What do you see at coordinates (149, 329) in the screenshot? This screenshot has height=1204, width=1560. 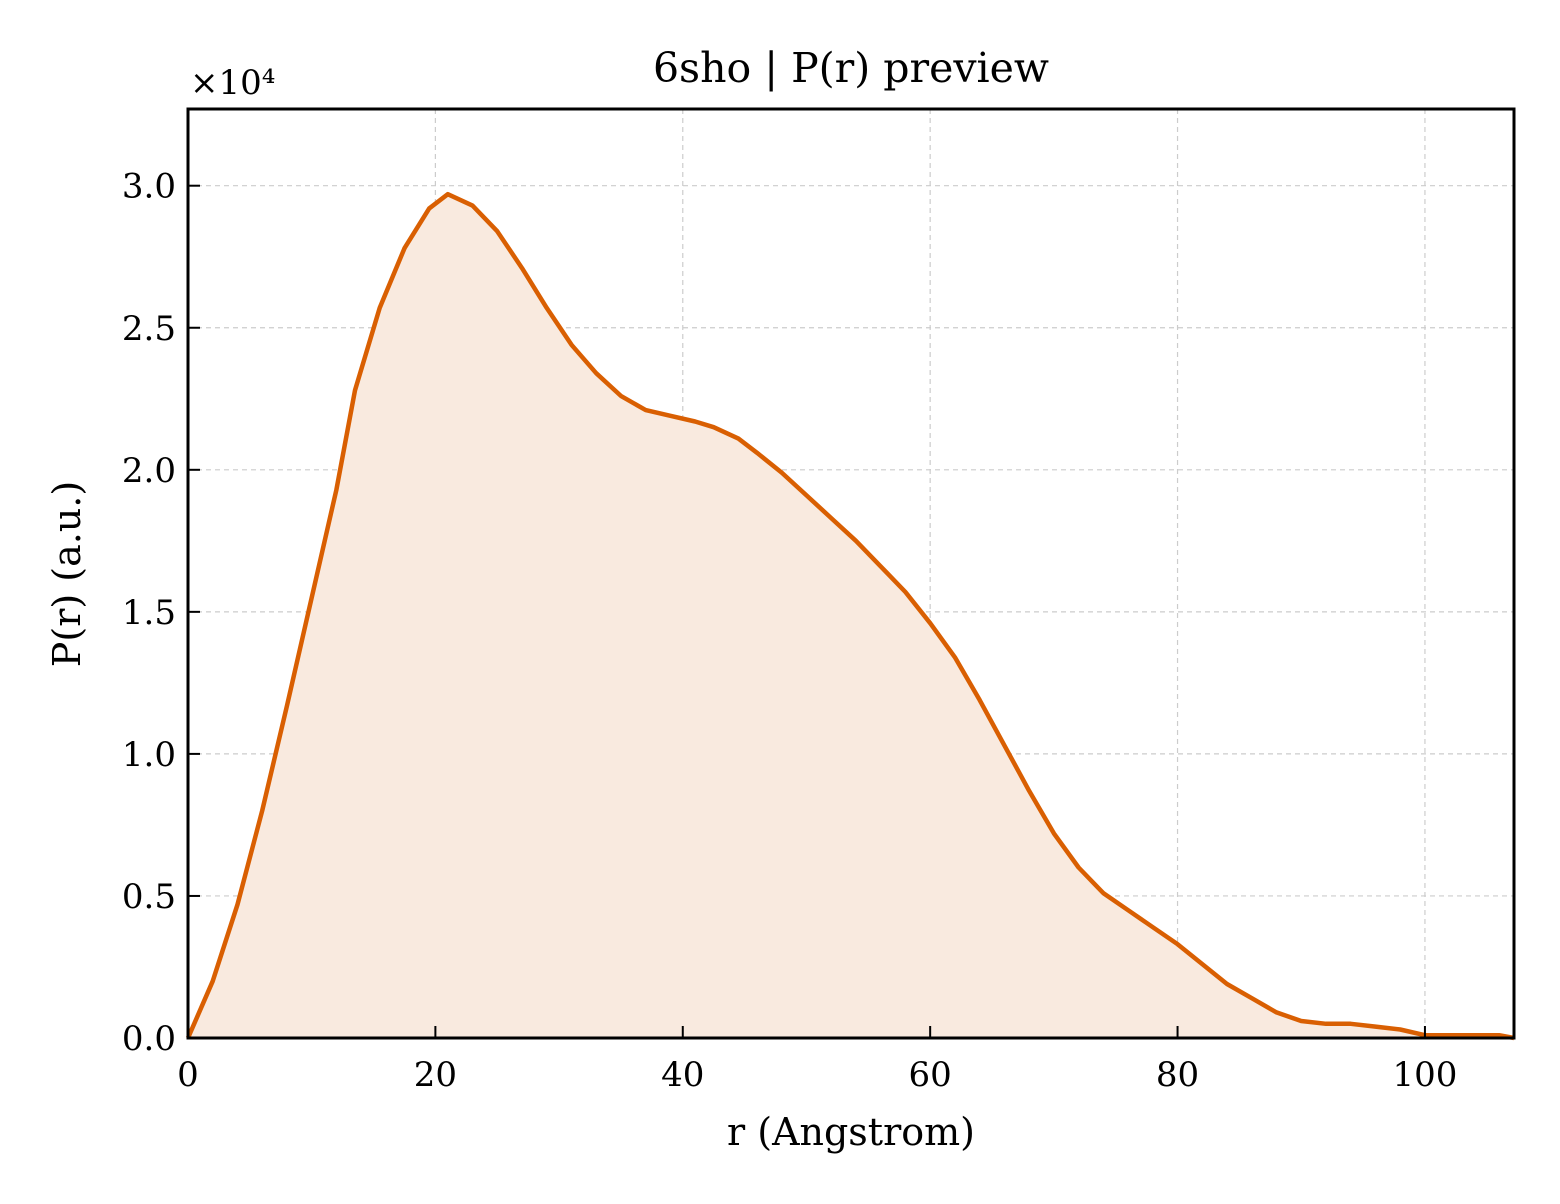 I see `y-tick-label: 2.5` at bounding box center [149, 329].